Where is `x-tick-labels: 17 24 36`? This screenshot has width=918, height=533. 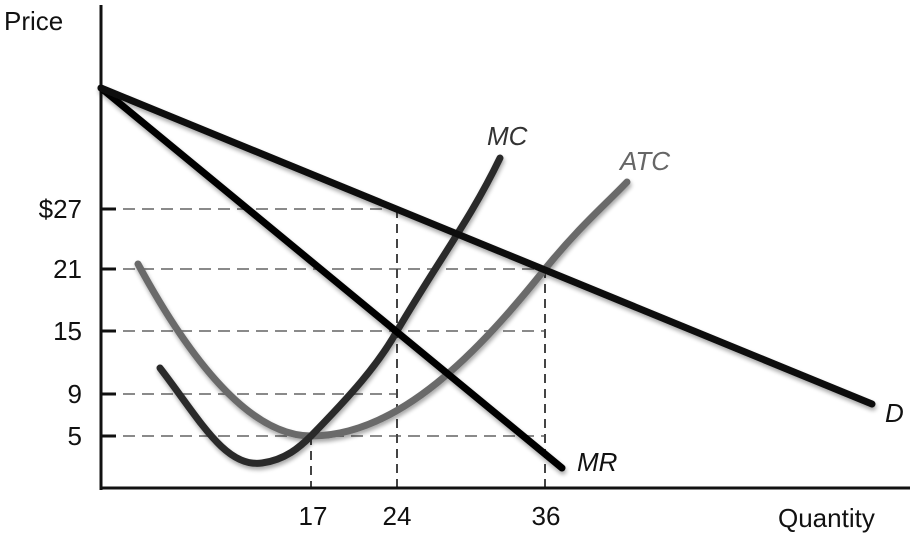 x-tick-labels: 17 24 36 is located at coordinates (430, 516).